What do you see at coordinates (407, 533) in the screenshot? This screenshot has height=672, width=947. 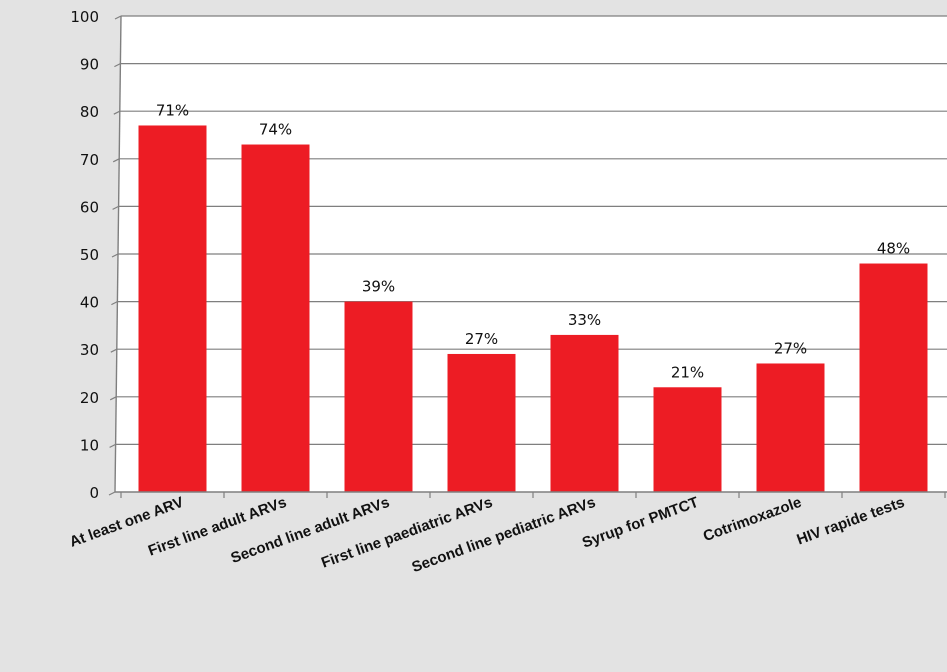 I see `x-tick-label: First line paediatric ARVs` at bounding box center [407, 533].